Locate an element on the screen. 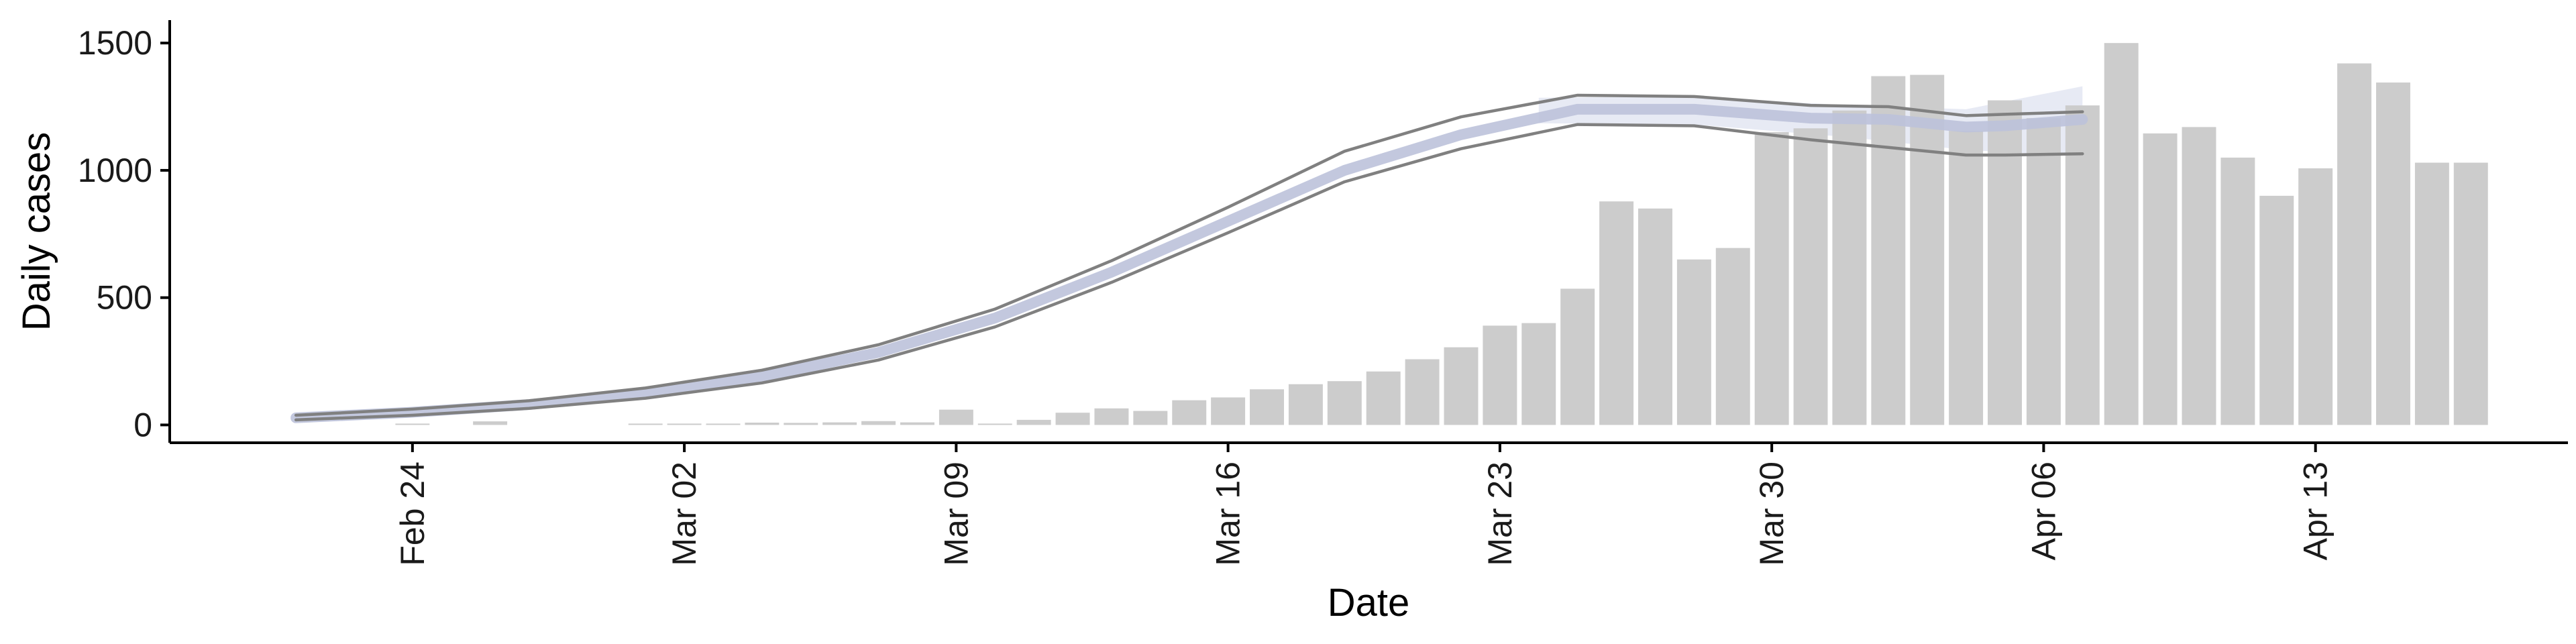 The width and height of the screenshot is (2576, 644). x-tick-label: Mar 30 is located at coordinates (1771, 514).